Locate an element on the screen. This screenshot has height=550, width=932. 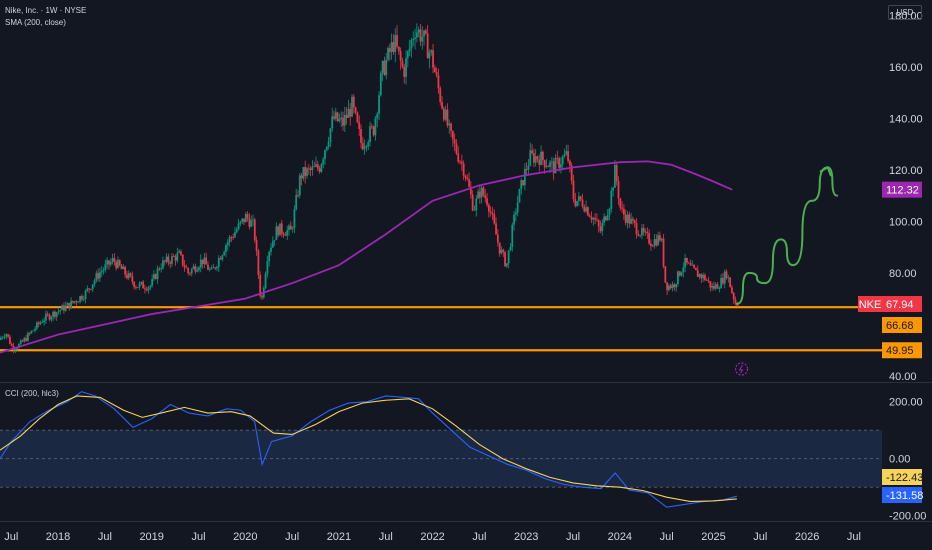
support-upper-tag: 66.68 is located at coordinates (902, 325).